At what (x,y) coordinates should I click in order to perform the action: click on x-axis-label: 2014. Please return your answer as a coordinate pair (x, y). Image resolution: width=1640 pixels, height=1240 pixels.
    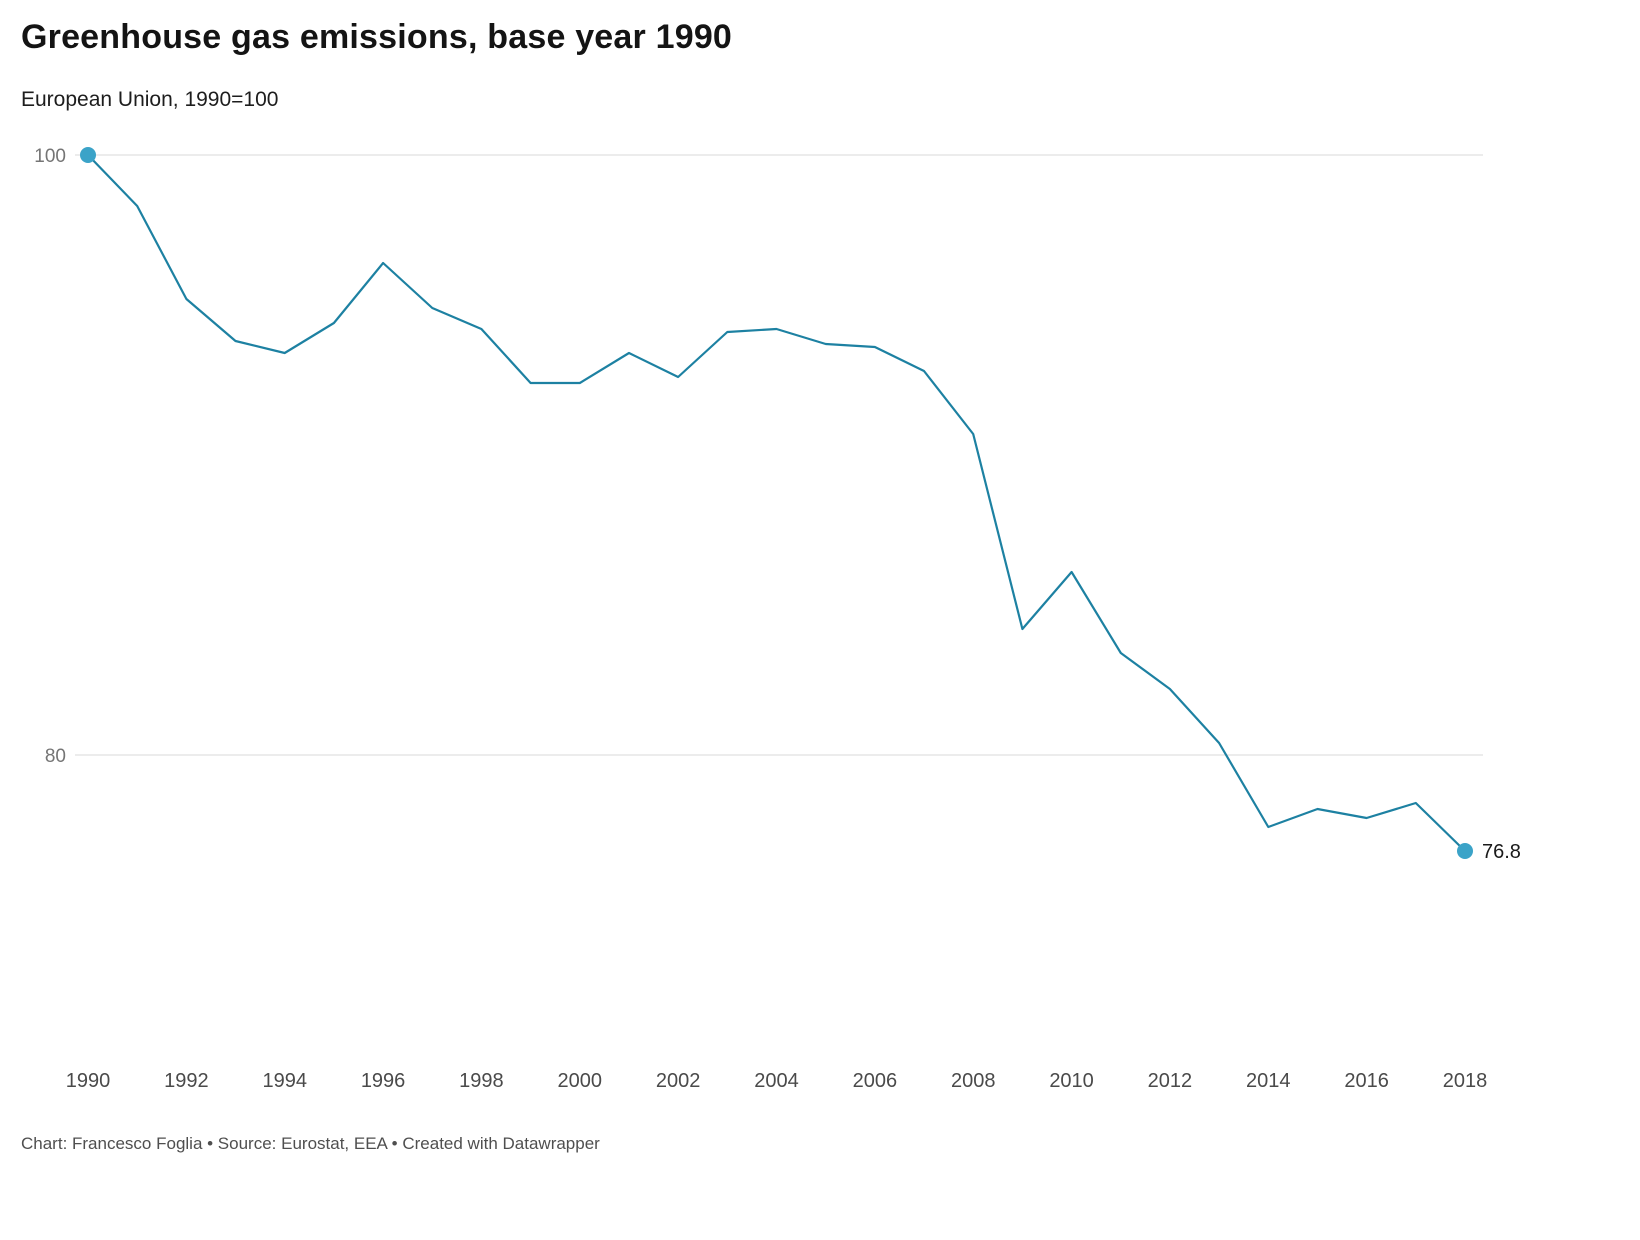
    Looking at the image, I should click on (1268, 1081).